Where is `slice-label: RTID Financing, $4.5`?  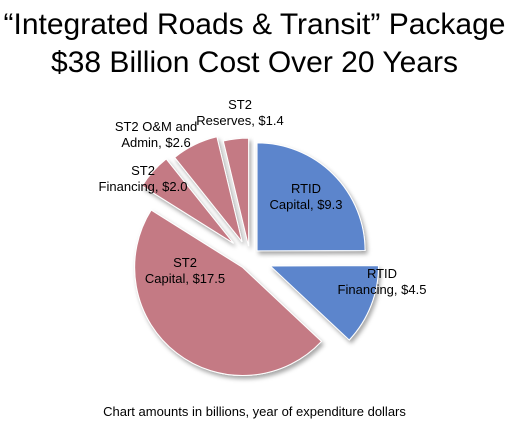 slice-label: RTID Financing, $4.5 is located at coordinates (382, 281).